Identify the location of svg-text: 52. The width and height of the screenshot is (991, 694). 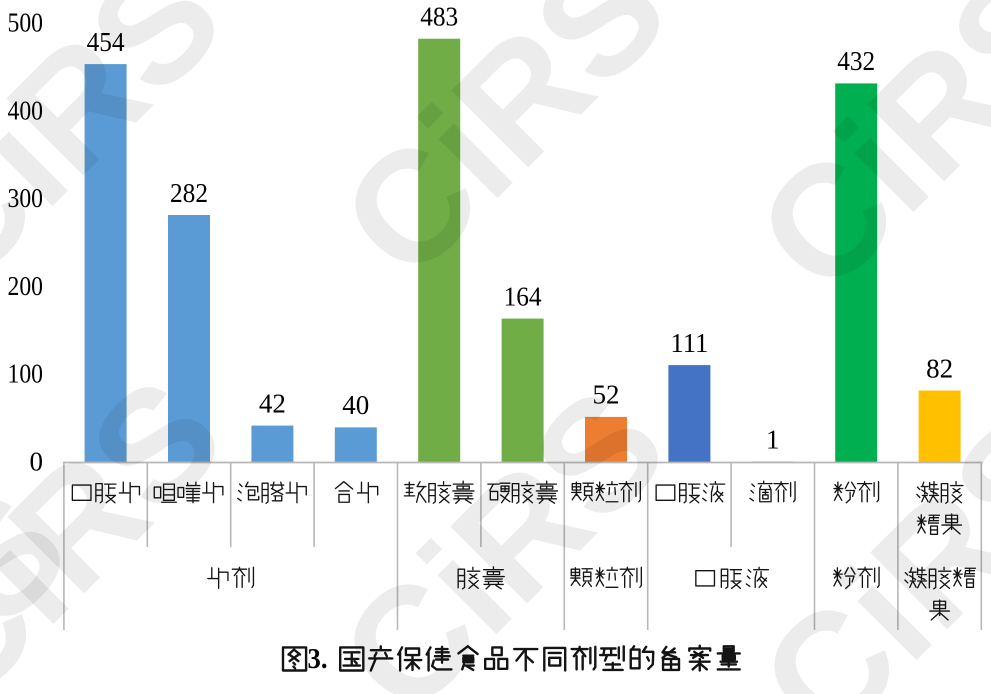
(606, 395).